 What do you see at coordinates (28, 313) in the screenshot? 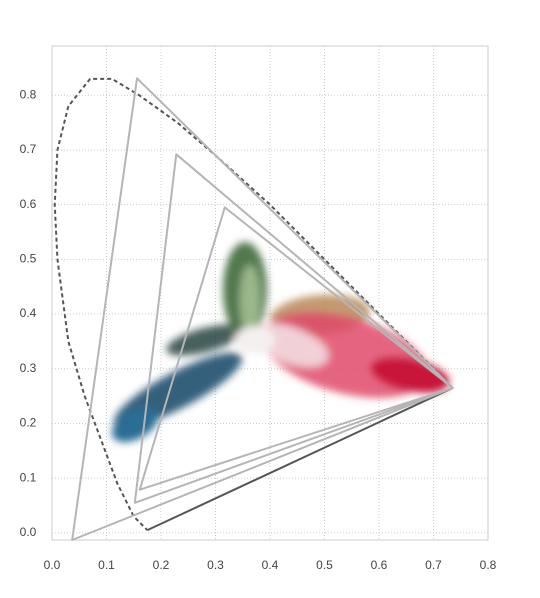
I see `y-tick-label: 0.4` at bounding box center [28, 313].